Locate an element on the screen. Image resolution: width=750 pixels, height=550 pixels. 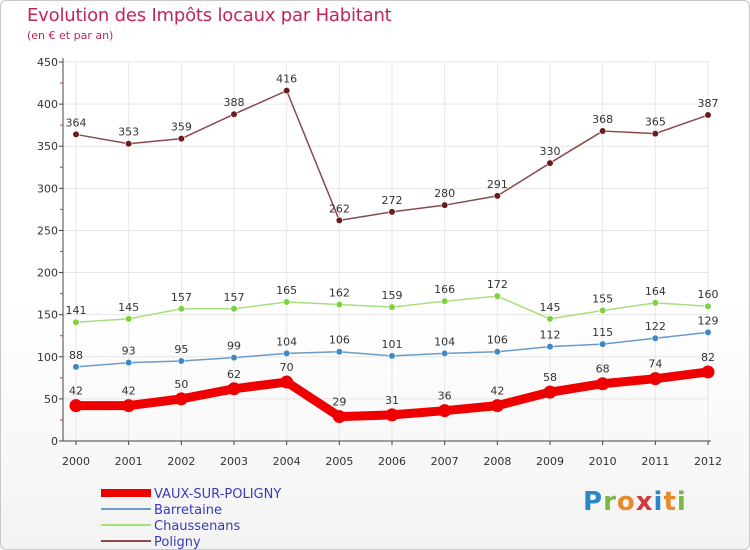
data-label: 112 is located at coordinates (550, 335).